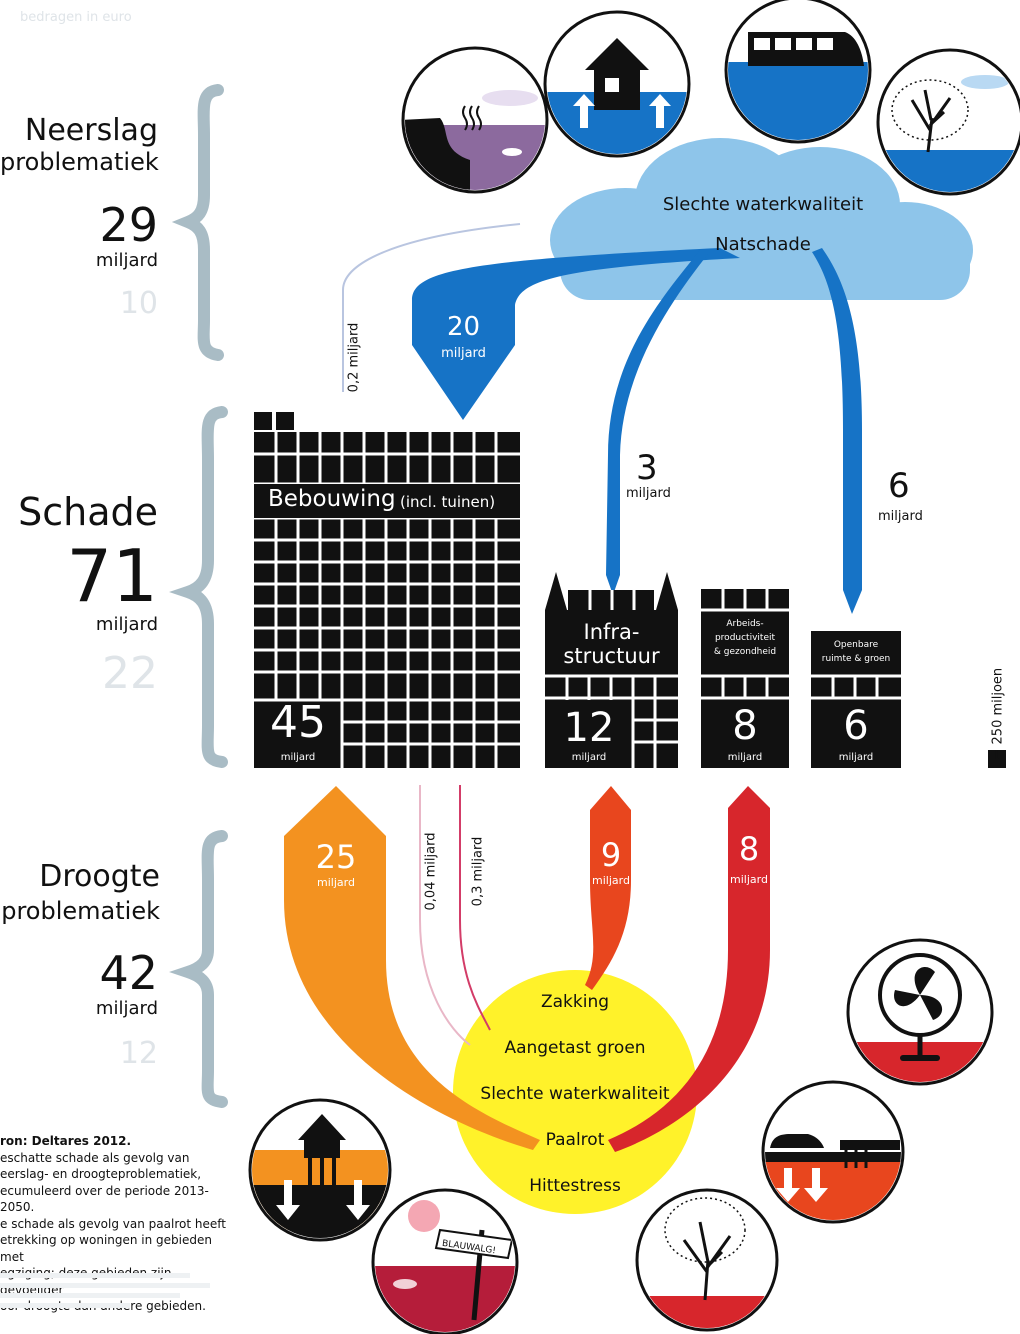 This screenshot has height=1334, width=1020. I want to click on dying-tree-icon, so click(948, 122).